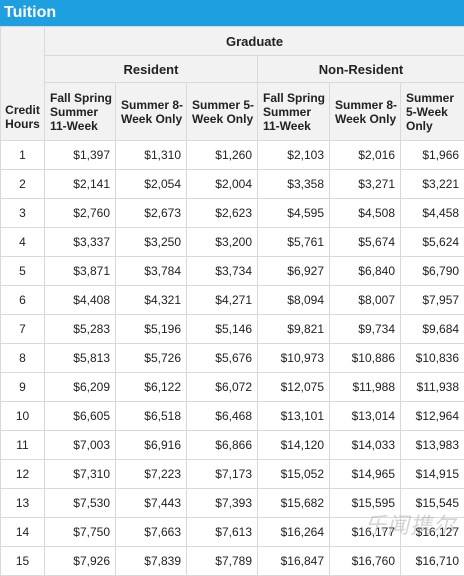 This screenshot has height=576, width=464. I want to click on credit-hours-cell: 7, so click(23, 329).